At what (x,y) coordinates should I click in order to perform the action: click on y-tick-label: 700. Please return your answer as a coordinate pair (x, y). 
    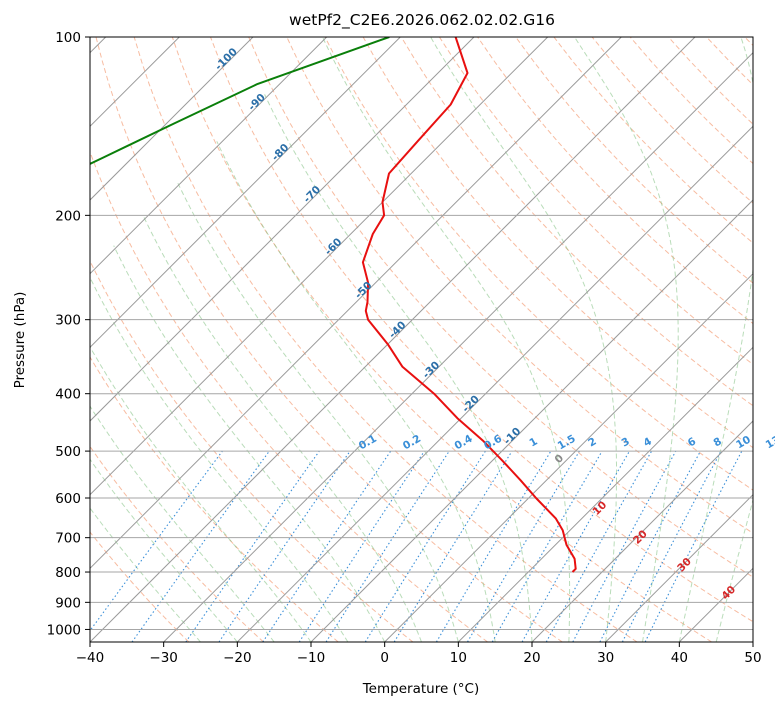
    Looking at the image, I should click on (68, 539).